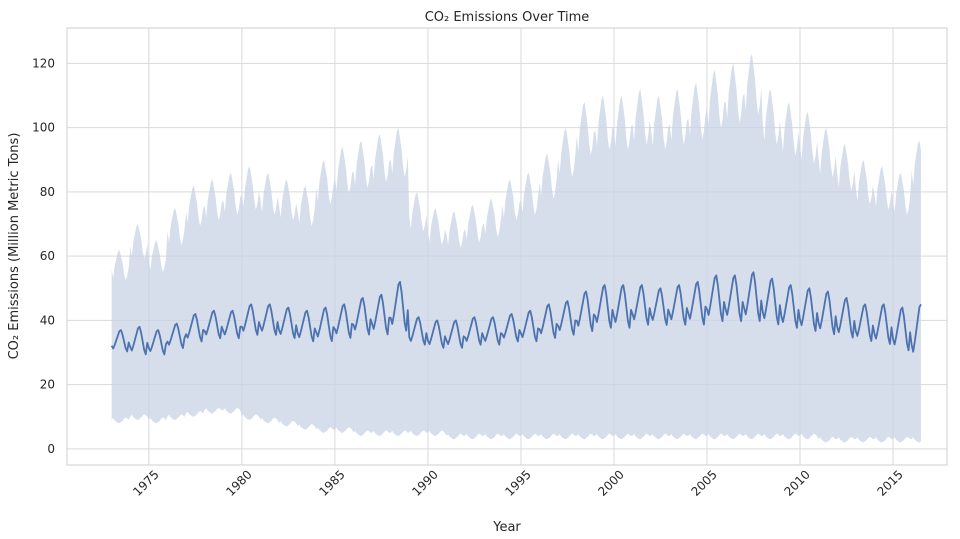 The height and width of the screenshot is (539, 960). Describe the element at coordinates (43, 63) in the screenshot. I see `y-tick-label: 120` at that location.